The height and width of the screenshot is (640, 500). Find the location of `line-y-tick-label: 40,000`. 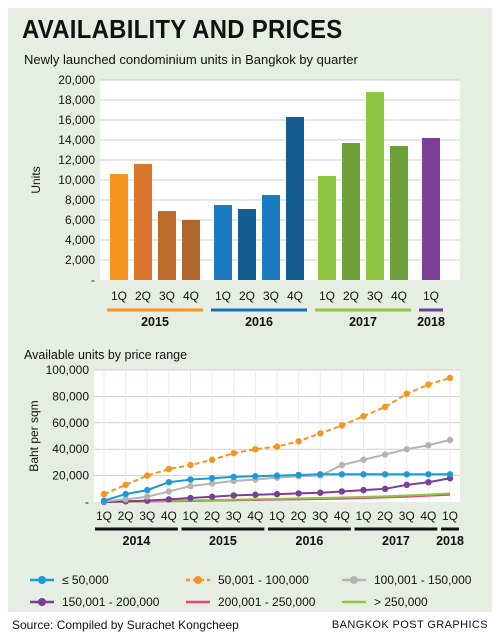

line-y-tick-label: 40,000 is located at coordinates (70, 449).